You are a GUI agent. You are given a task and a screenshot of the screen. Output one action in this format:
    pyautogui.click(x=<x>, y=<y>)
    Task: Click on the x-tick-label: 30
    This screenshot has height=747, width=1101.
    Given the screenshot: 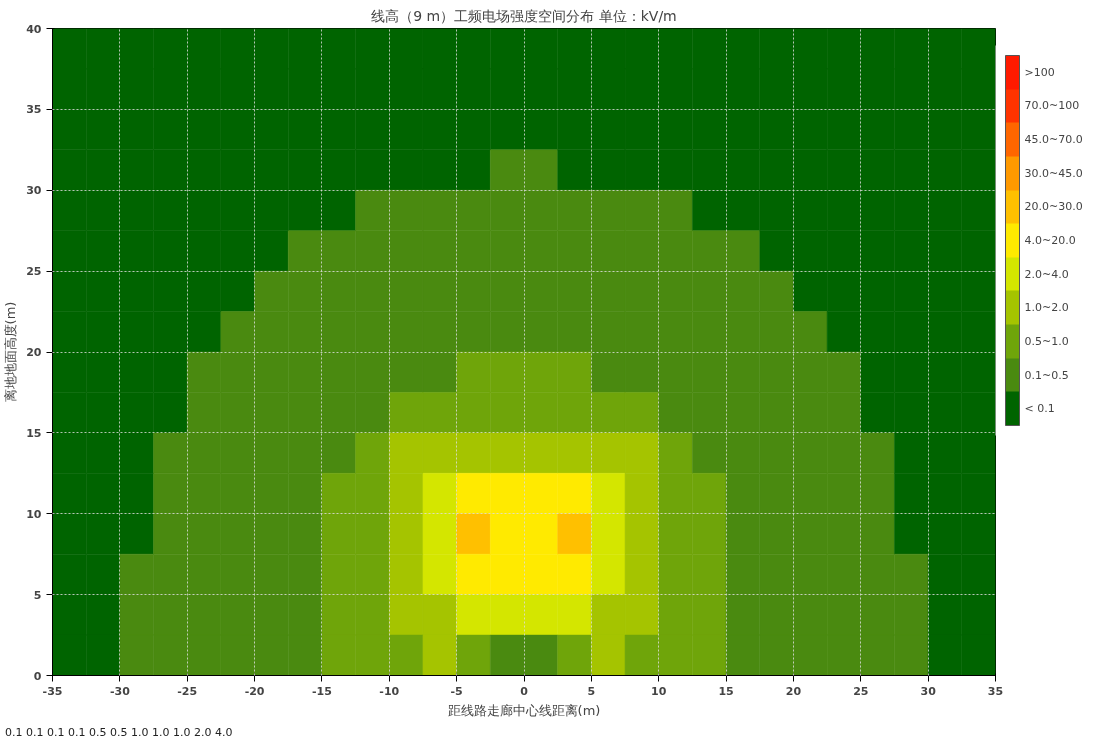 What is the action you would take?
    pyautogui.click(x=928, y=691)
    